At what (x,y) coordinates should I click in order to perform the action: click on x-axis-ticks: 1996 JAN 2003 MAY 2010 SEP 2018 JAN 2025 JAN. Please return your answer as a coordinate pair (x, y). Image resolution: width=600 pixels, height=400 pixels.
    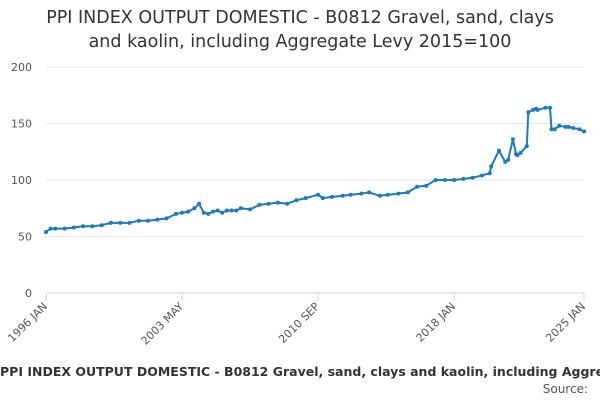
    Looking at the image, I should click on (296, 320).